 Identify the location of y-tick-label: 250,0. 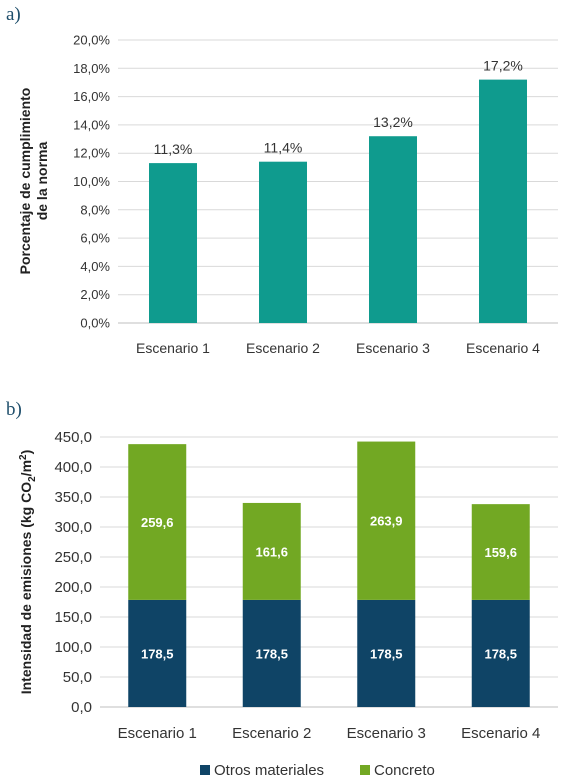
(73, 557).